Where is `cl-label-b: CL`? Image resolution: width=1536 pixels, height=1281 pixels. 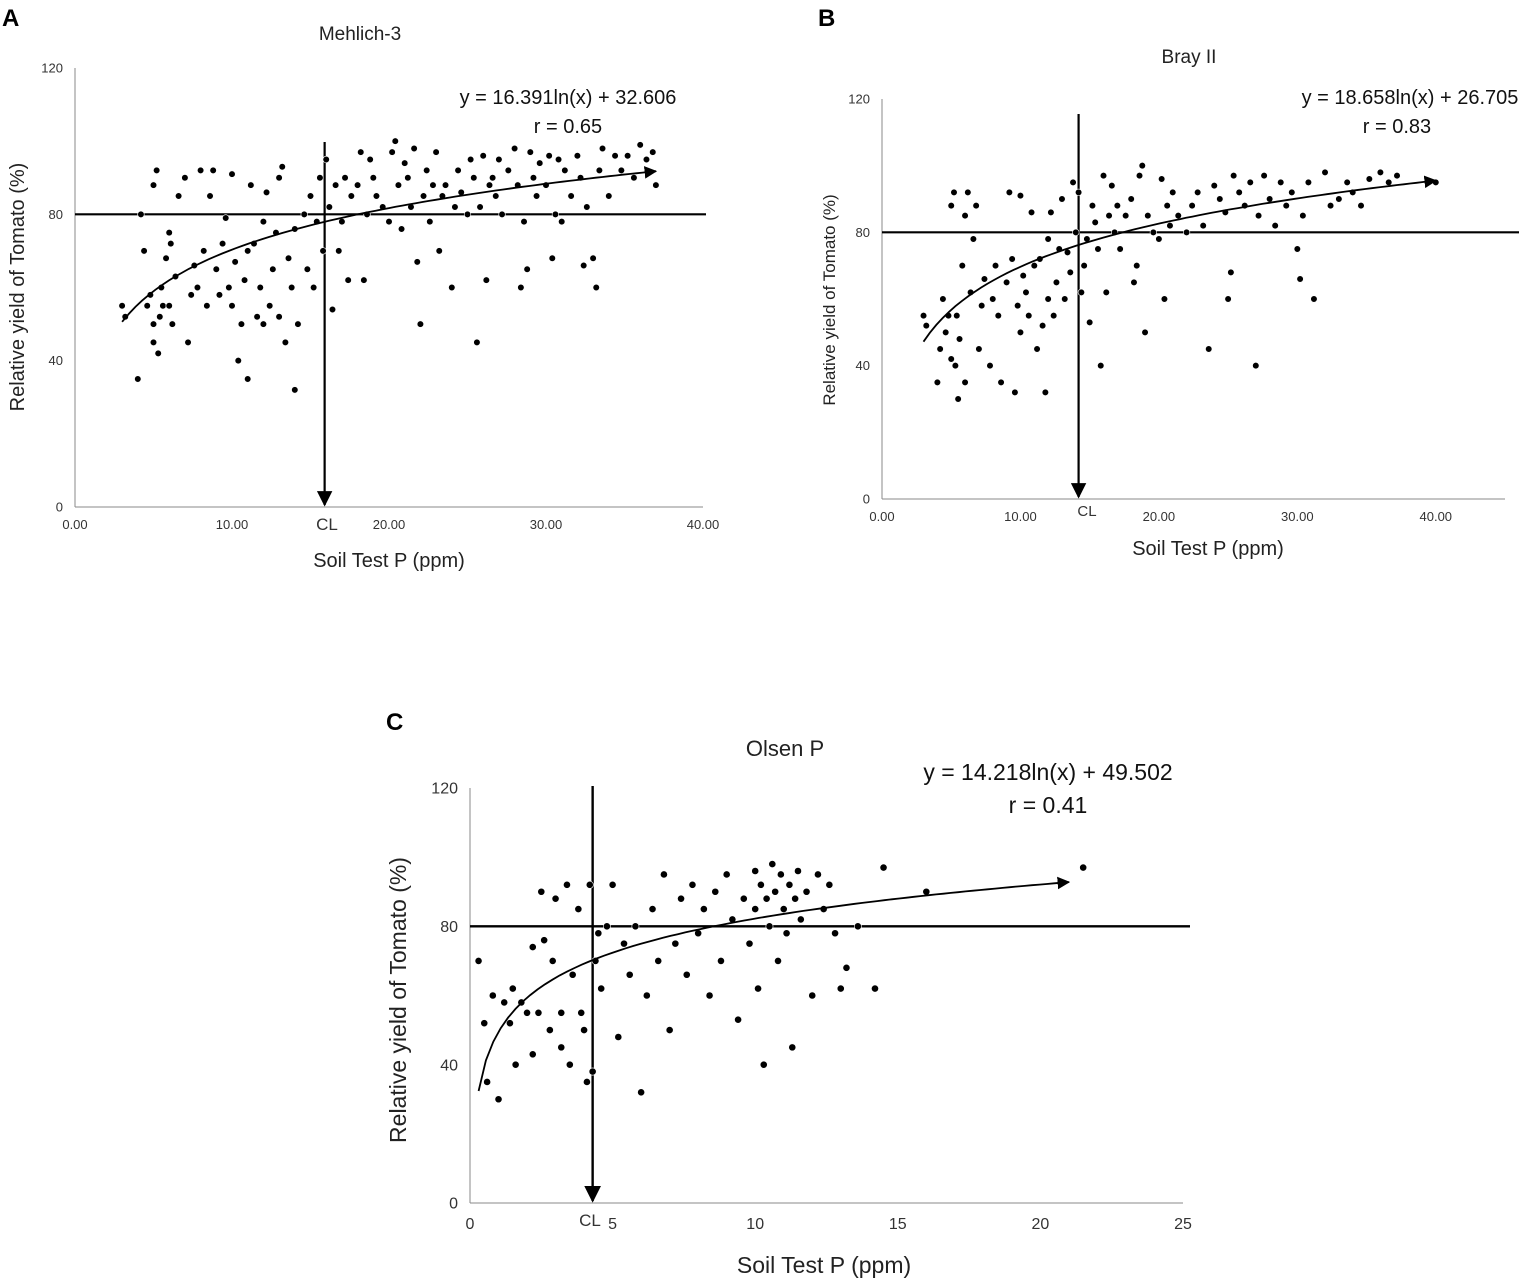 cl-label-b: CL is located at coordinates (1086, 511).